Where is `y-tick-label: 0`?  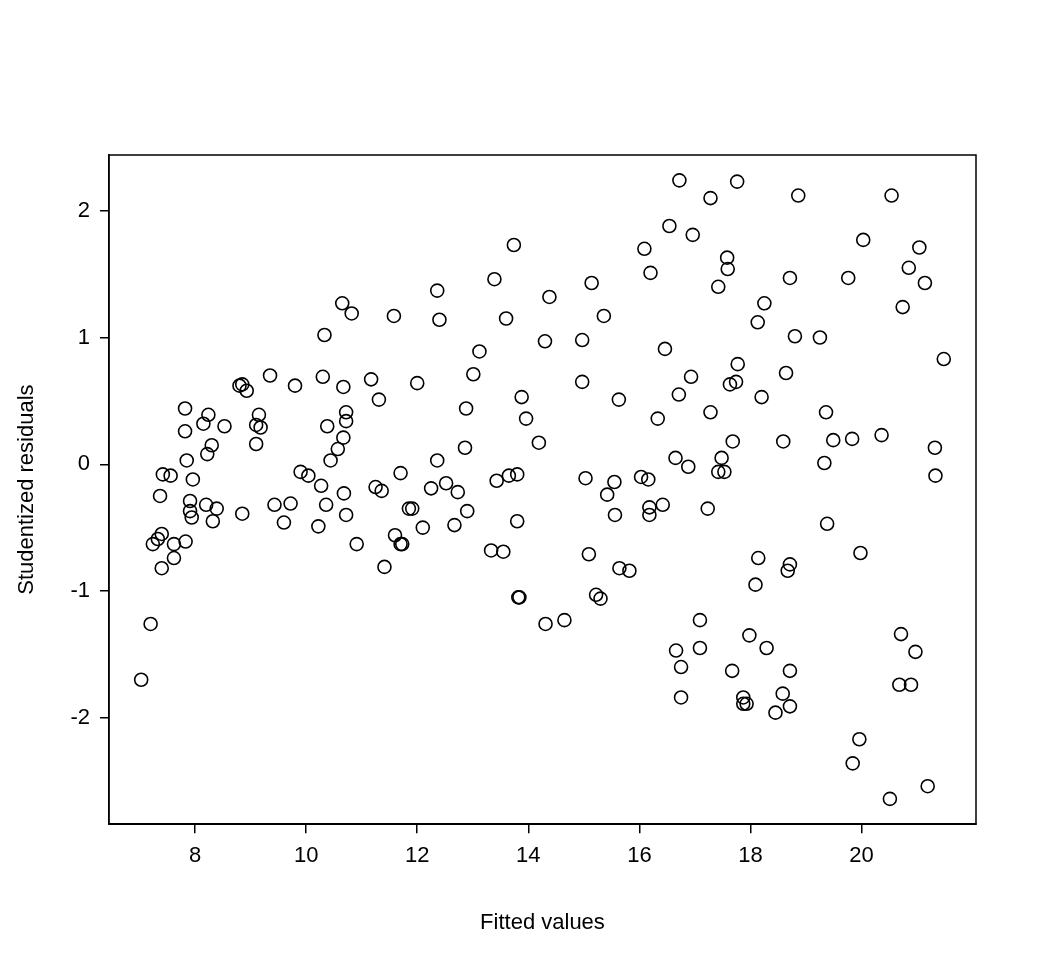
y-tick-label: 0 is located at coordinates (83, 463).